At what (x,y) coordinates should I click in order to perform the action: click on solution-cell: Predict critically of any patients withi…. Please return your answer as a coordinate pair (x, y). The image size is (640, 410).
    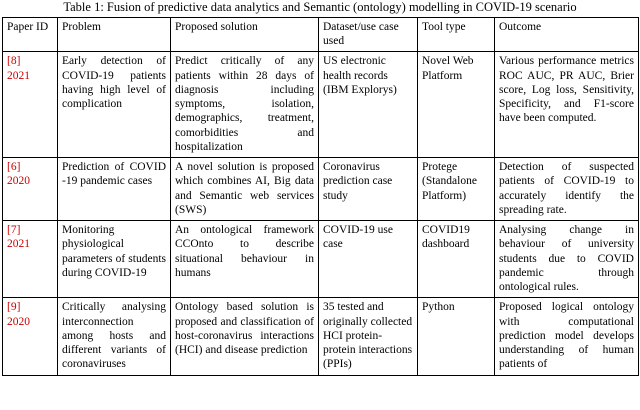
    Looking at the image, I should click on (244, 104).